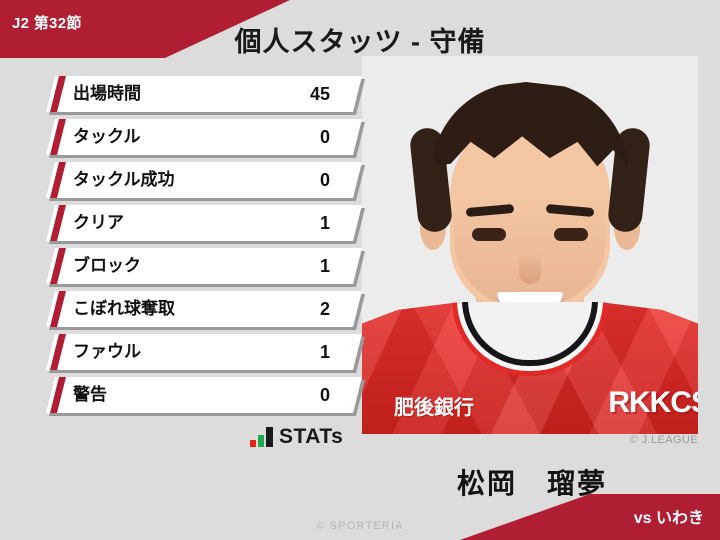 The height and width of the screenshot is (540, 720). What do you see at coordinates (360, 526) in the screenshot?
I see `watermark: © SPORTERIA` at bounding box center [360, 526].